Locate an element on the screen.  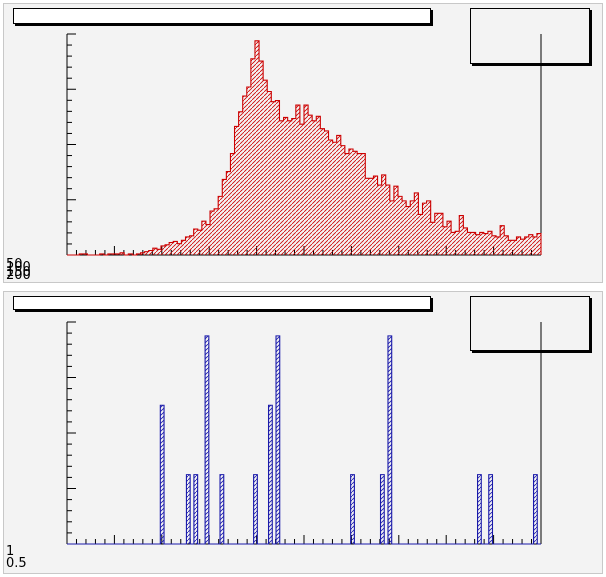
bottom-stats-box is located at coordinates (530, 323).